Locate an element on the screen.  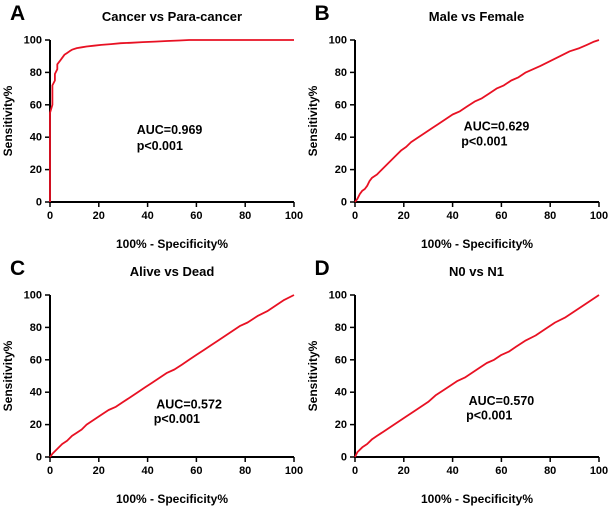
panel-a-header: A Cancer vs Para-cancer is located at coordinates (152, 15).